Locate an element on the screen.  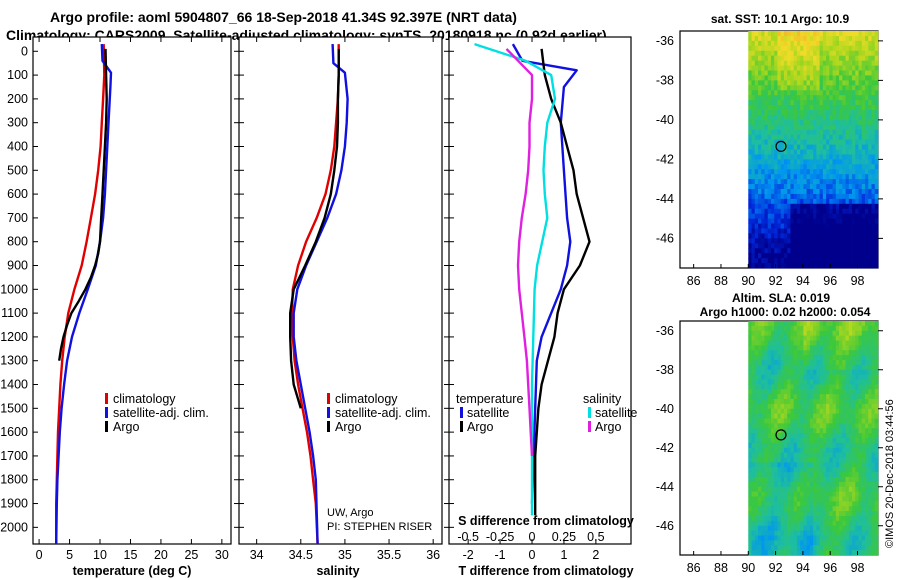
institution-annotation: UW, Argo is located at coordinates (350, 513).